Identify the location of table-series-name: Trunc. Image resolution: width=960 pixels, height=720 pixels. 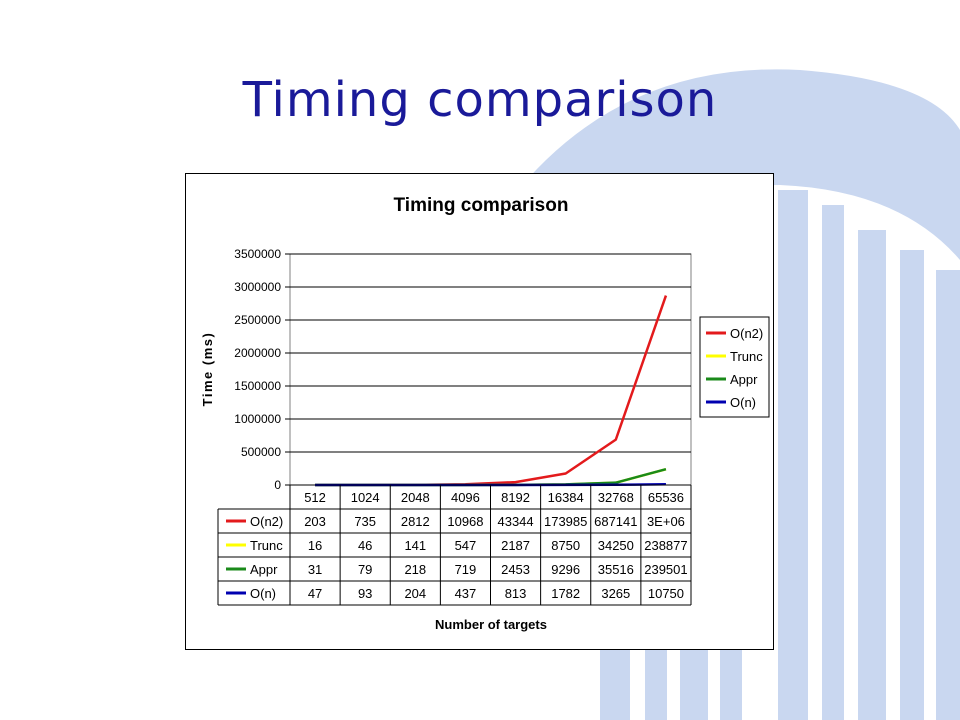
(266, 545).